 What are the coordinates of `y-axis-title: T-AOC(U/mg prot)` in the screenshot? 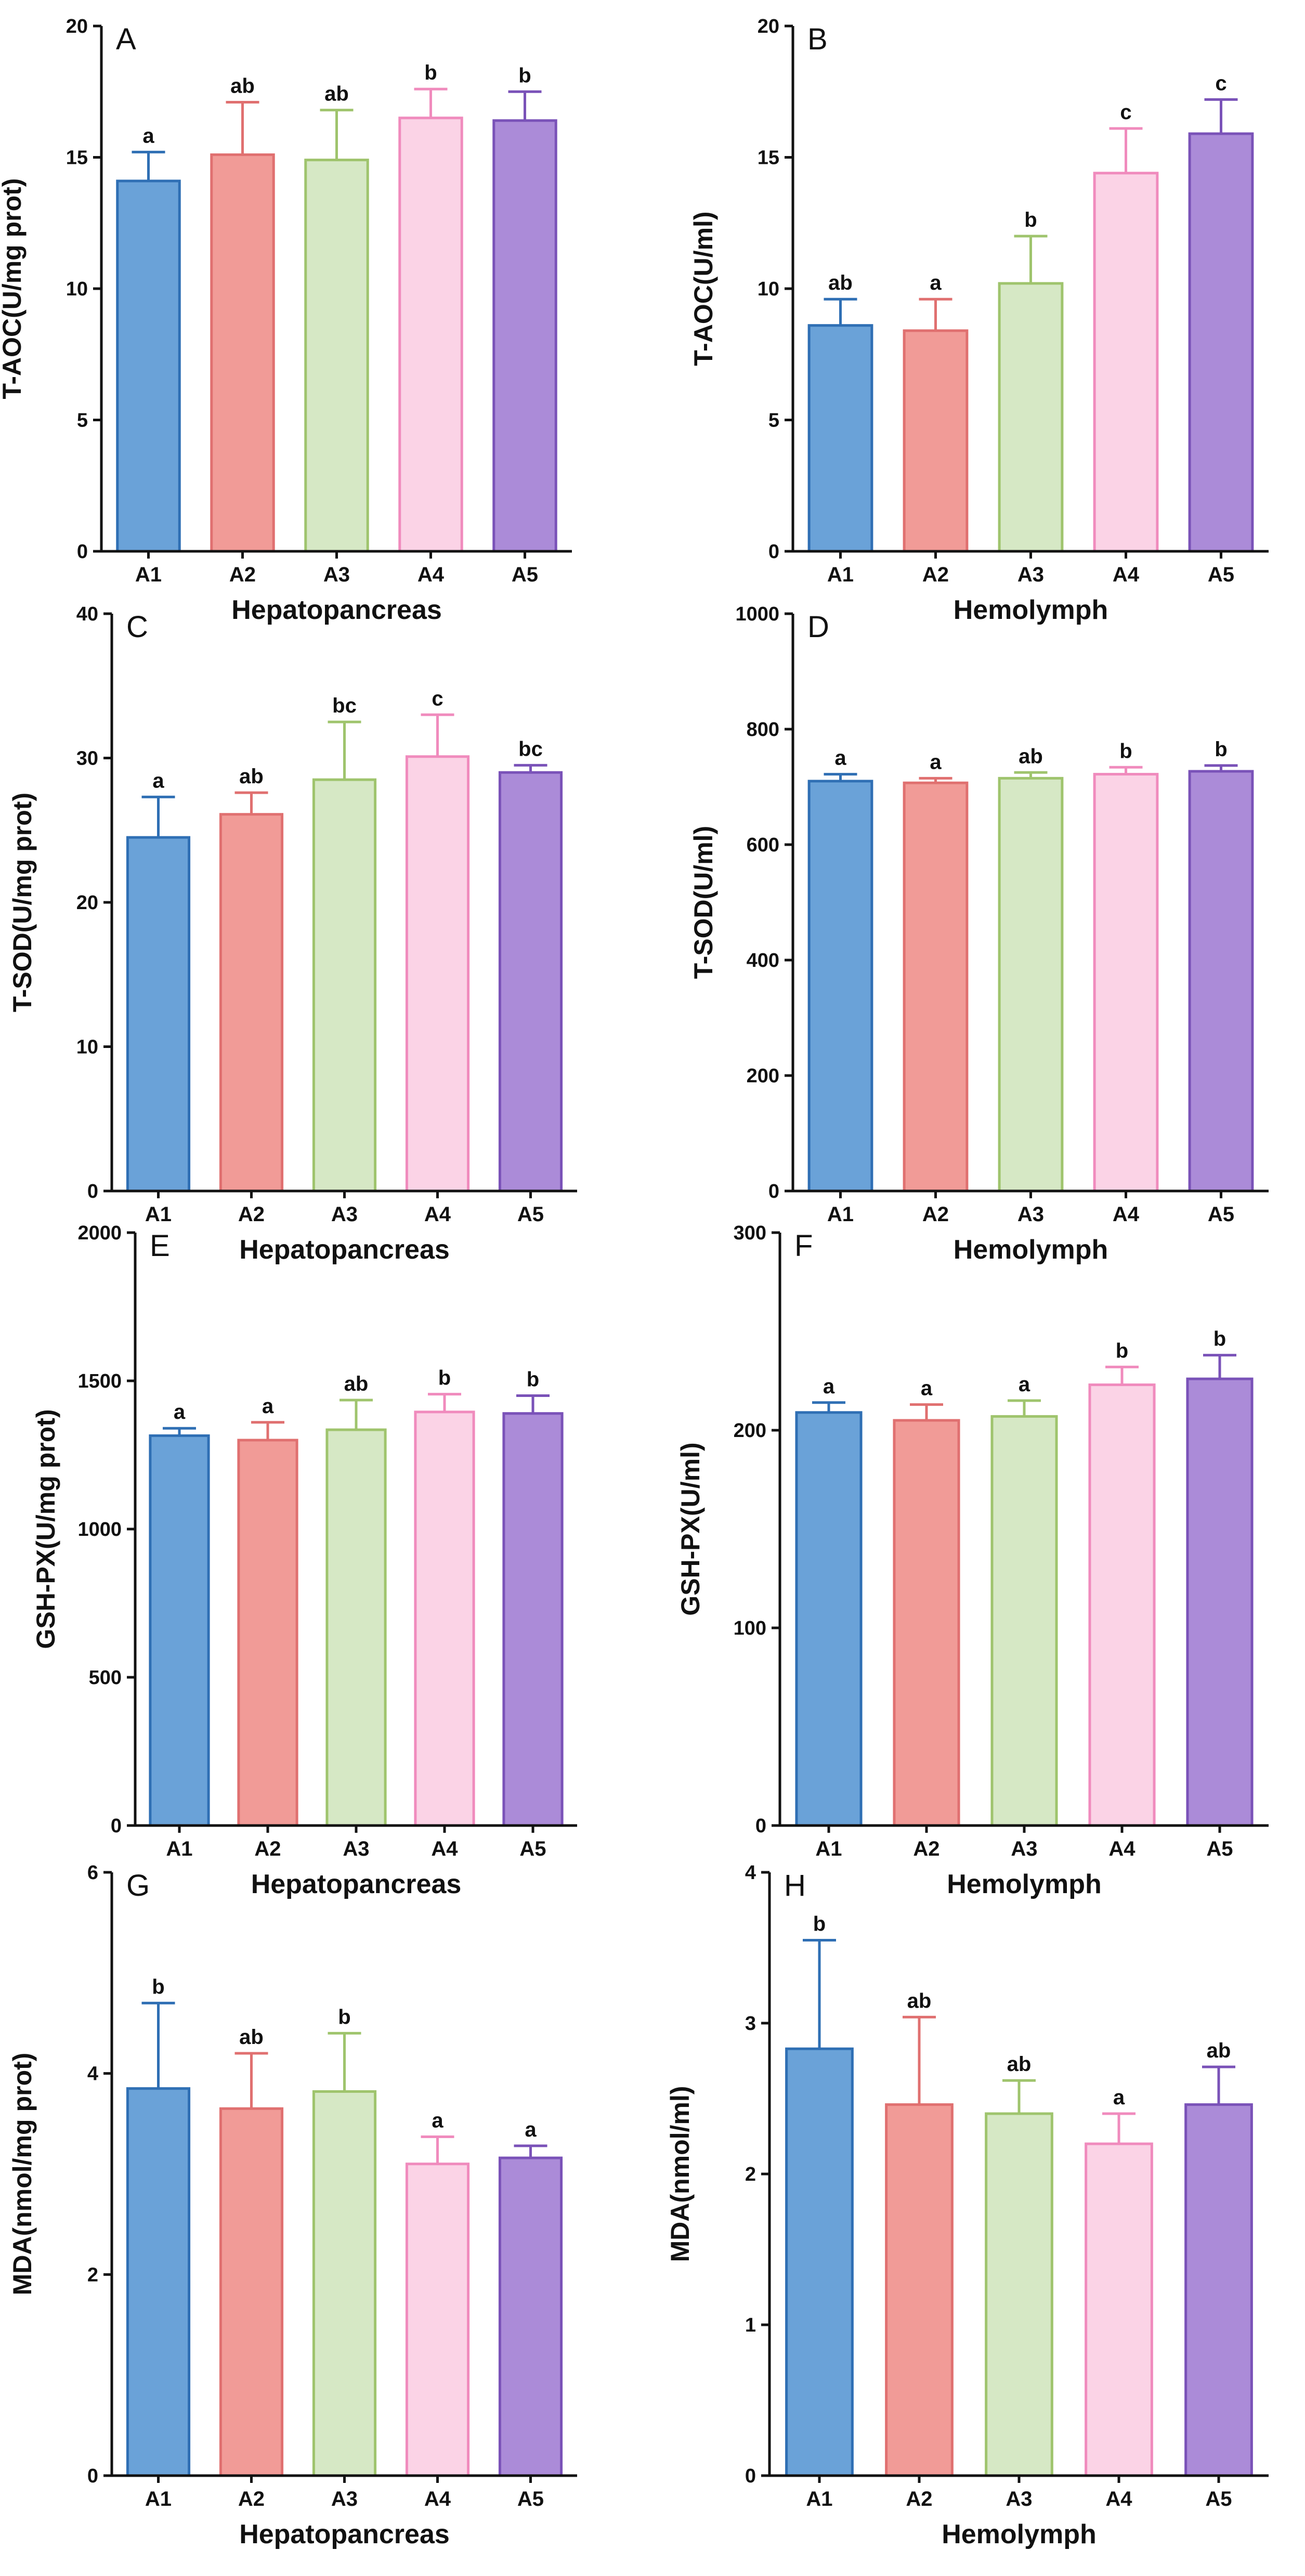 It's located at (13, 288).